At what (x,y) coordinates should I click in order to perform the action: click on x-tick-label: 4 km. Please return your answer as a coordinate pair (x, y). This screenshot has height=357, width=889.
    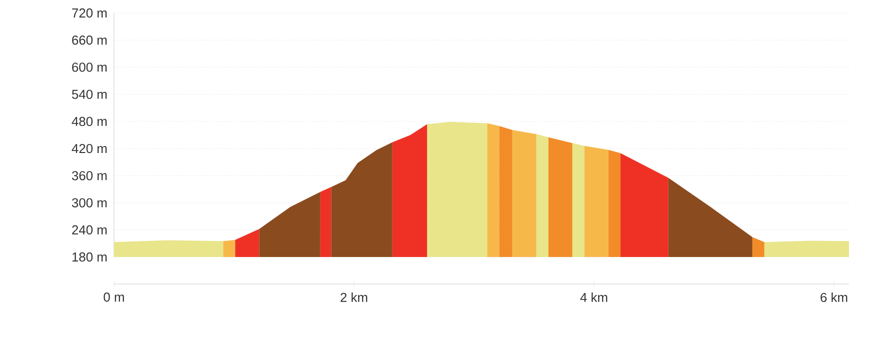
    Looking at the image, I should click on (594, 297).